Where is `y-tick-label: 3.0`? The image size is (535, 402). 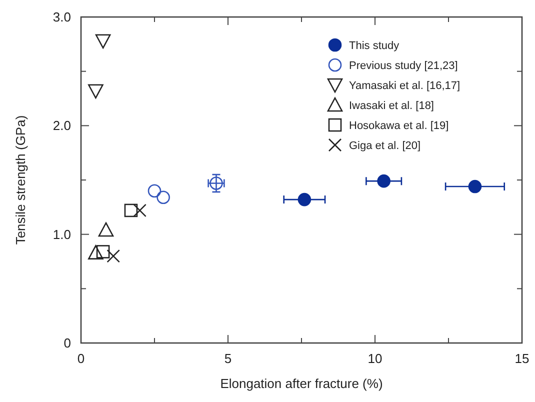
y-tick-label: 3.0 is located at coordinates (61, 17).